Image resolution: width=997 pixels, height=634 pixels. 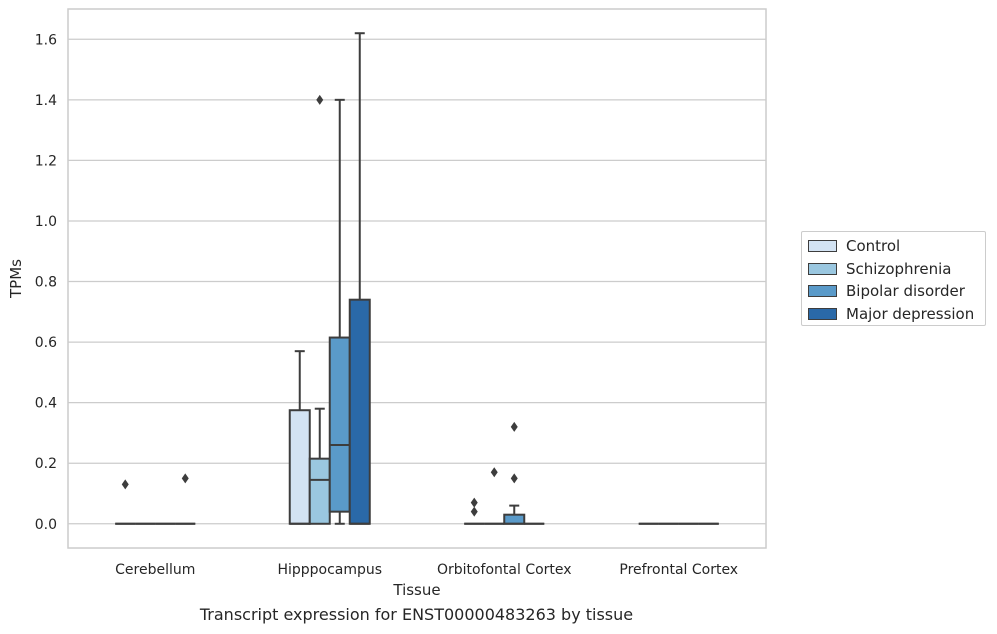 I want to click on legend-item-schizophrenia: Schizophrenia, so click(x=896, y=269).